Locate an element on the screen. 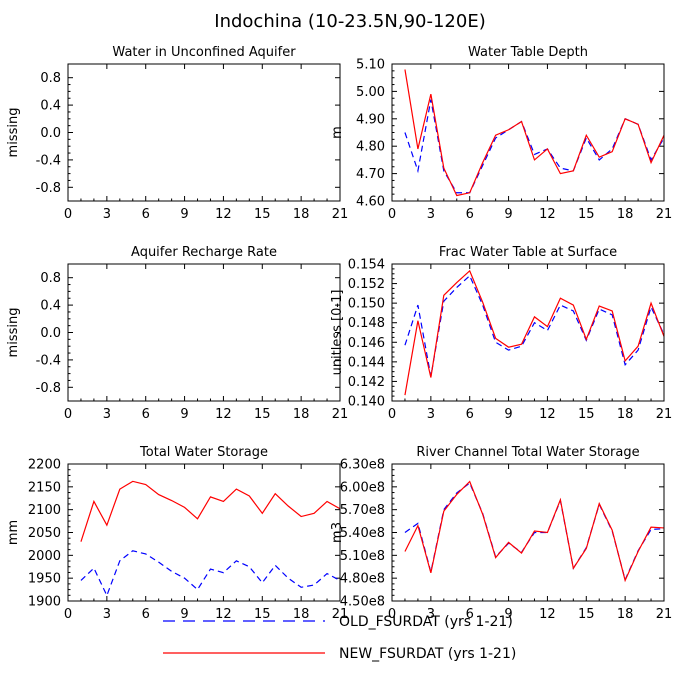 Image resolution: width=700 pixels, height=700 pixels. chart-title: Frac Water Table at Surface is located at coordinates (528, 252).